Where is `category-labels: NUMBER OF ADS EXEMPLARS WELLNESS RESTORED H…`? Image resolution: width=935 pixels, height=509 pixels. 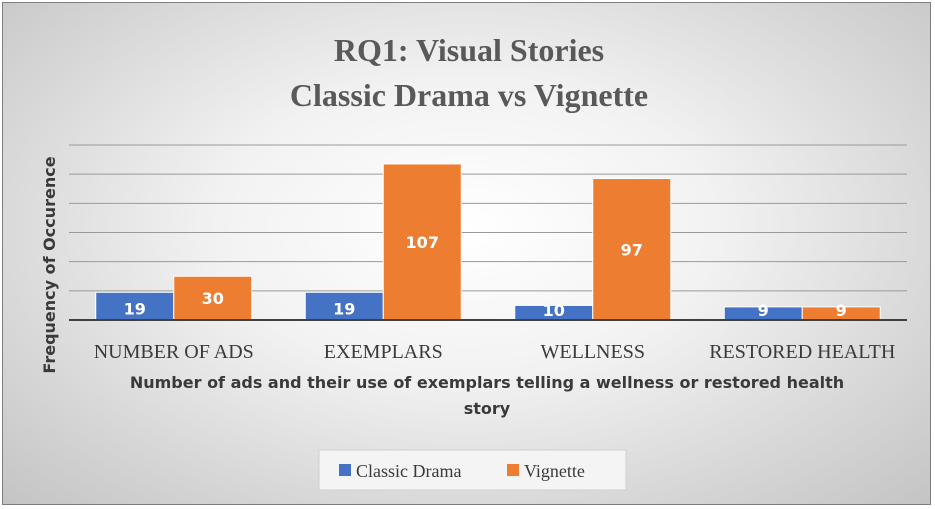
category-labels: NUMBER OF ADS EXEMPLARS WELLNESS RESTORED H… is located at coordinates (495, 352).